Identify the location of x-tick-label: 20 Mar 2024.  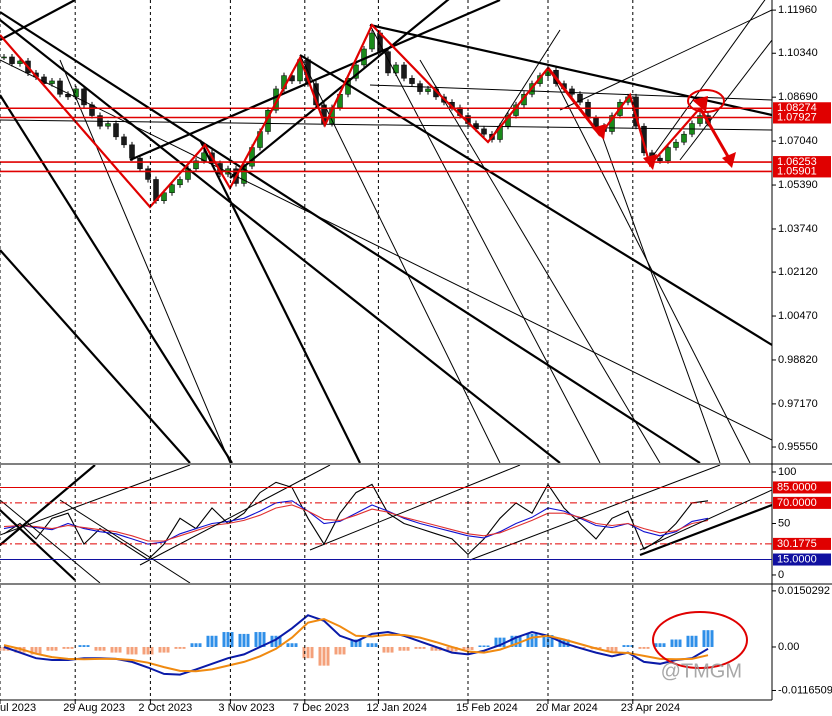
(567, 708).